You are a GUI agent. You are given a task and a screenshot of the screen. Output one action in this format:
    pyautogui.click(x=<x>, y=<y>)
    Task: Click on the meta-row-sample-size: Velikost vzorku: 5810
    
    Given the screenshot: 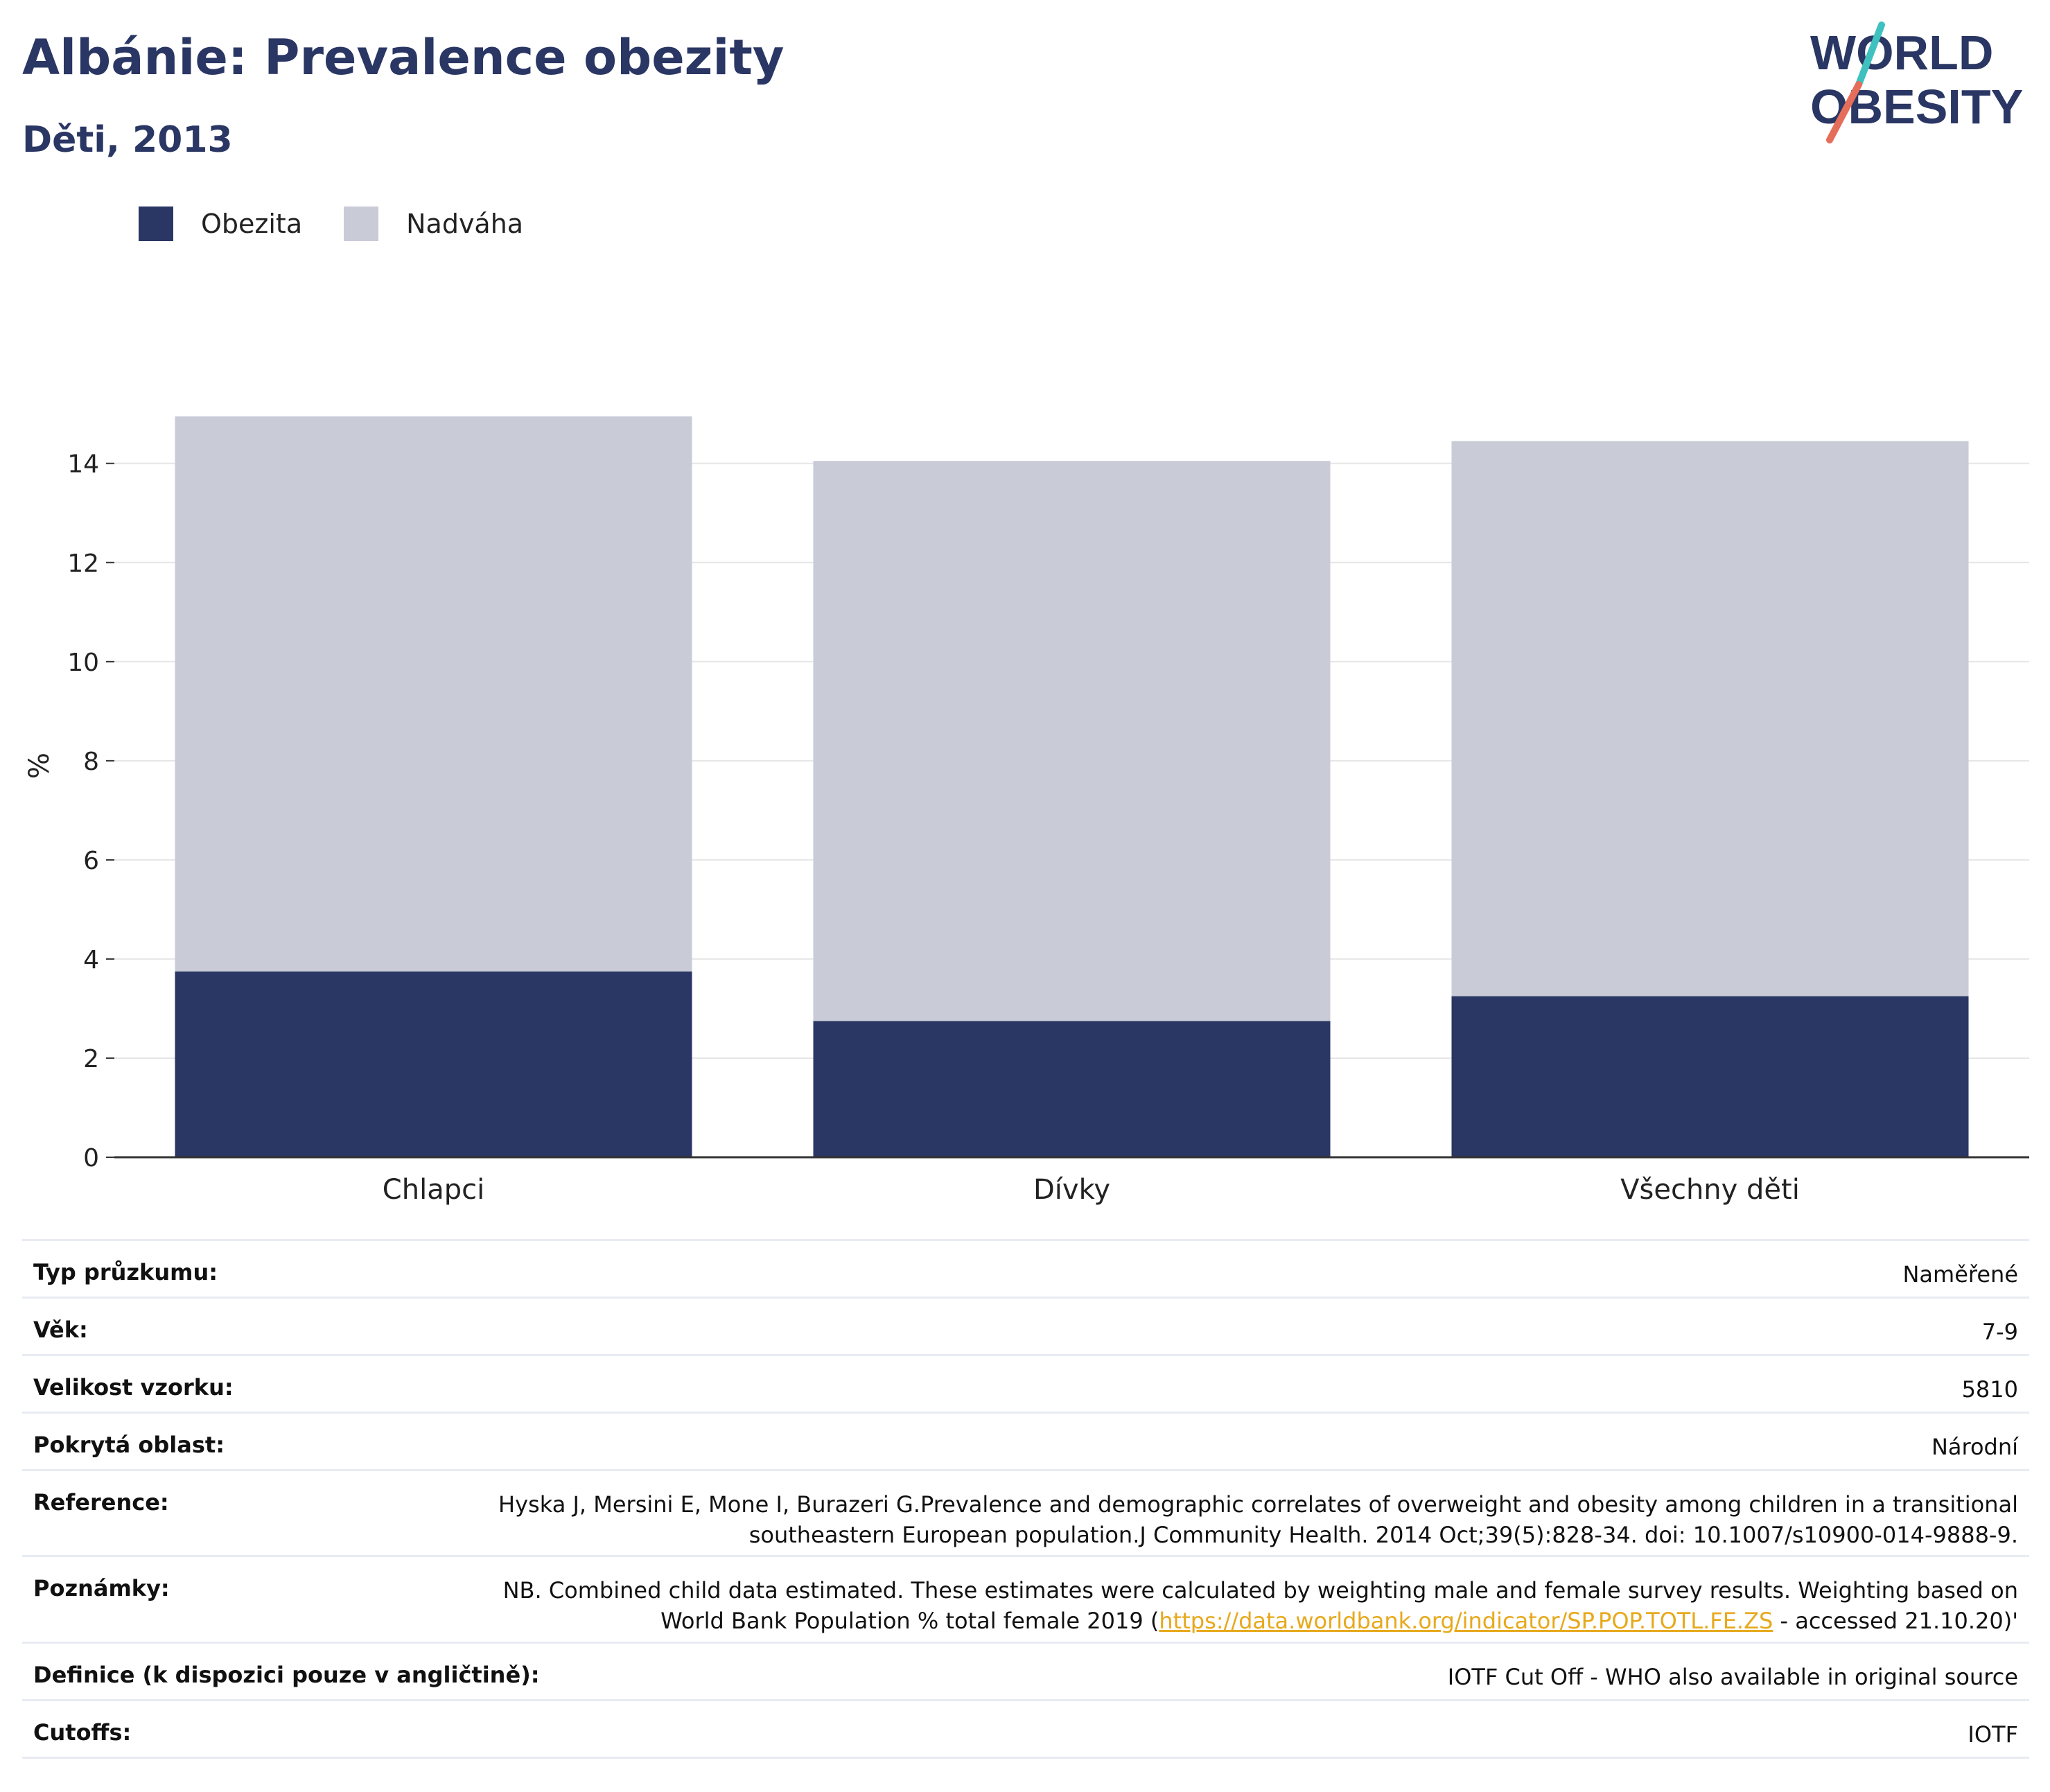 What is the action you would take?
    pyautogui.click(x=1025, y=1383)
    